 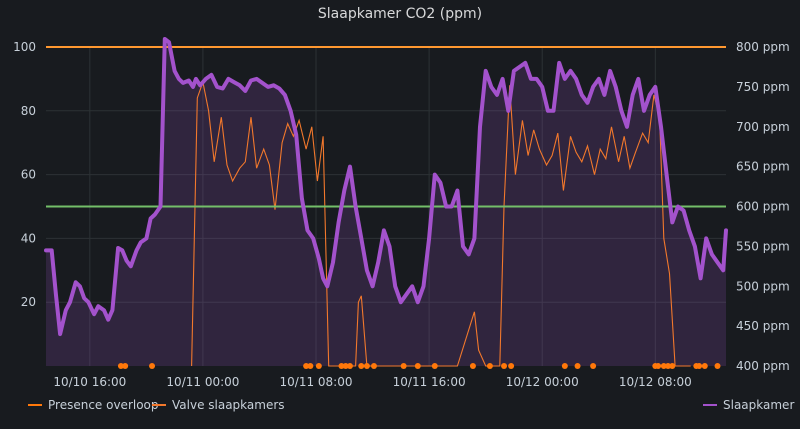 What do you see at coordinates (655, 382) in the screenshot?
I see `x-tick-label: 10/12 08:00` at bounding box center [655, 382].